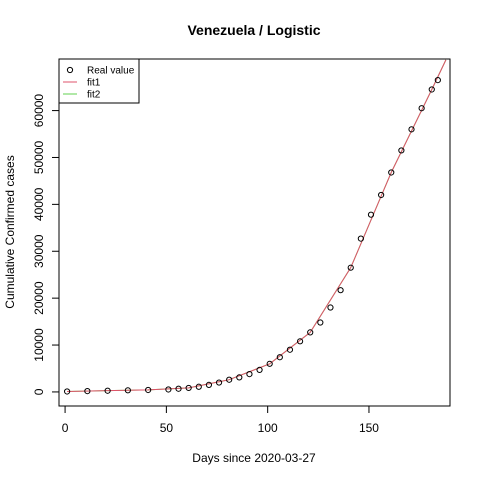 This screenshot has width=480, height=480. What do you see at coordinates (94, 95) in the screenshot?
I see `legend-label: fit2` at bounding box center [94, 95].